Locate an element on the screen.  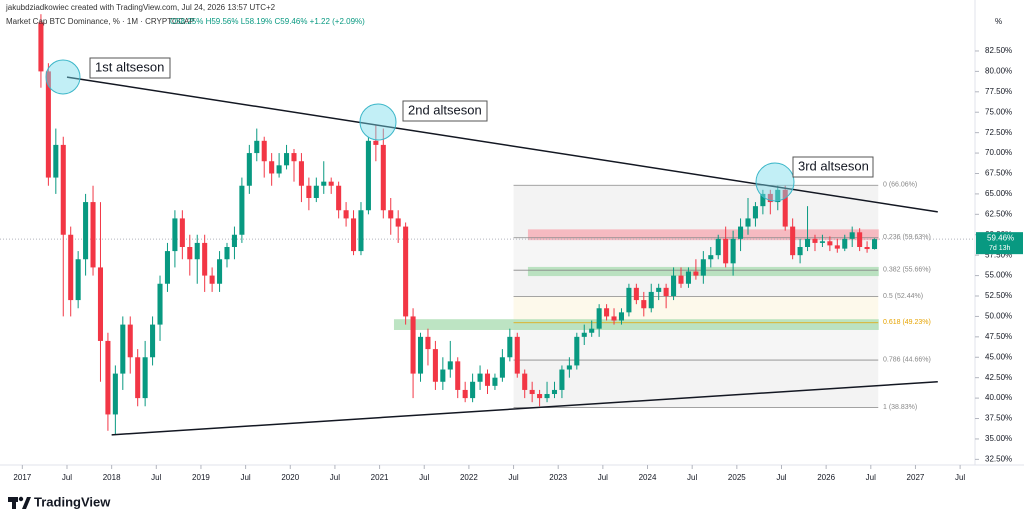
y-tick-label: 77.50% is located at coordinates (998, 91).